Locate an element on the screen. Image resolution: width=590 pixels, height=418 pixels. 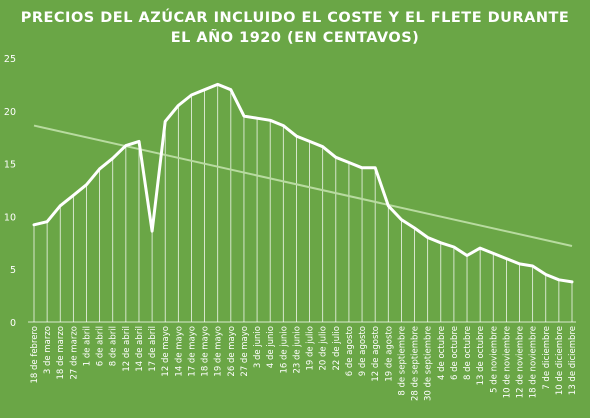
x-tick-label: 3 de marzo is located at coordinates (48, 350).